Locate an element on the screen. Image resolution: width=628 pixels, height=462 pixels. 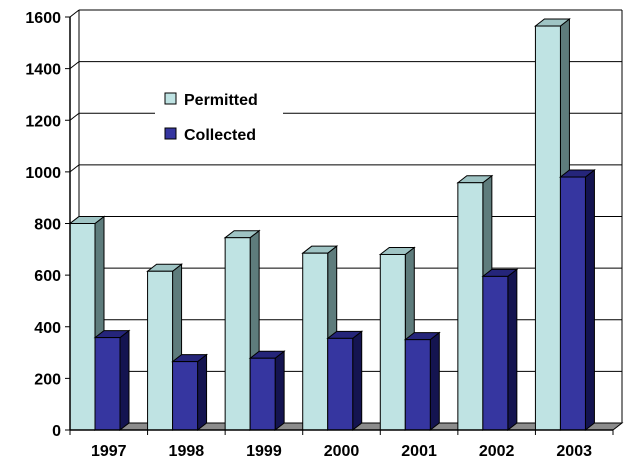
y-tick-label: 1400 is located at coordinates (43, 70).